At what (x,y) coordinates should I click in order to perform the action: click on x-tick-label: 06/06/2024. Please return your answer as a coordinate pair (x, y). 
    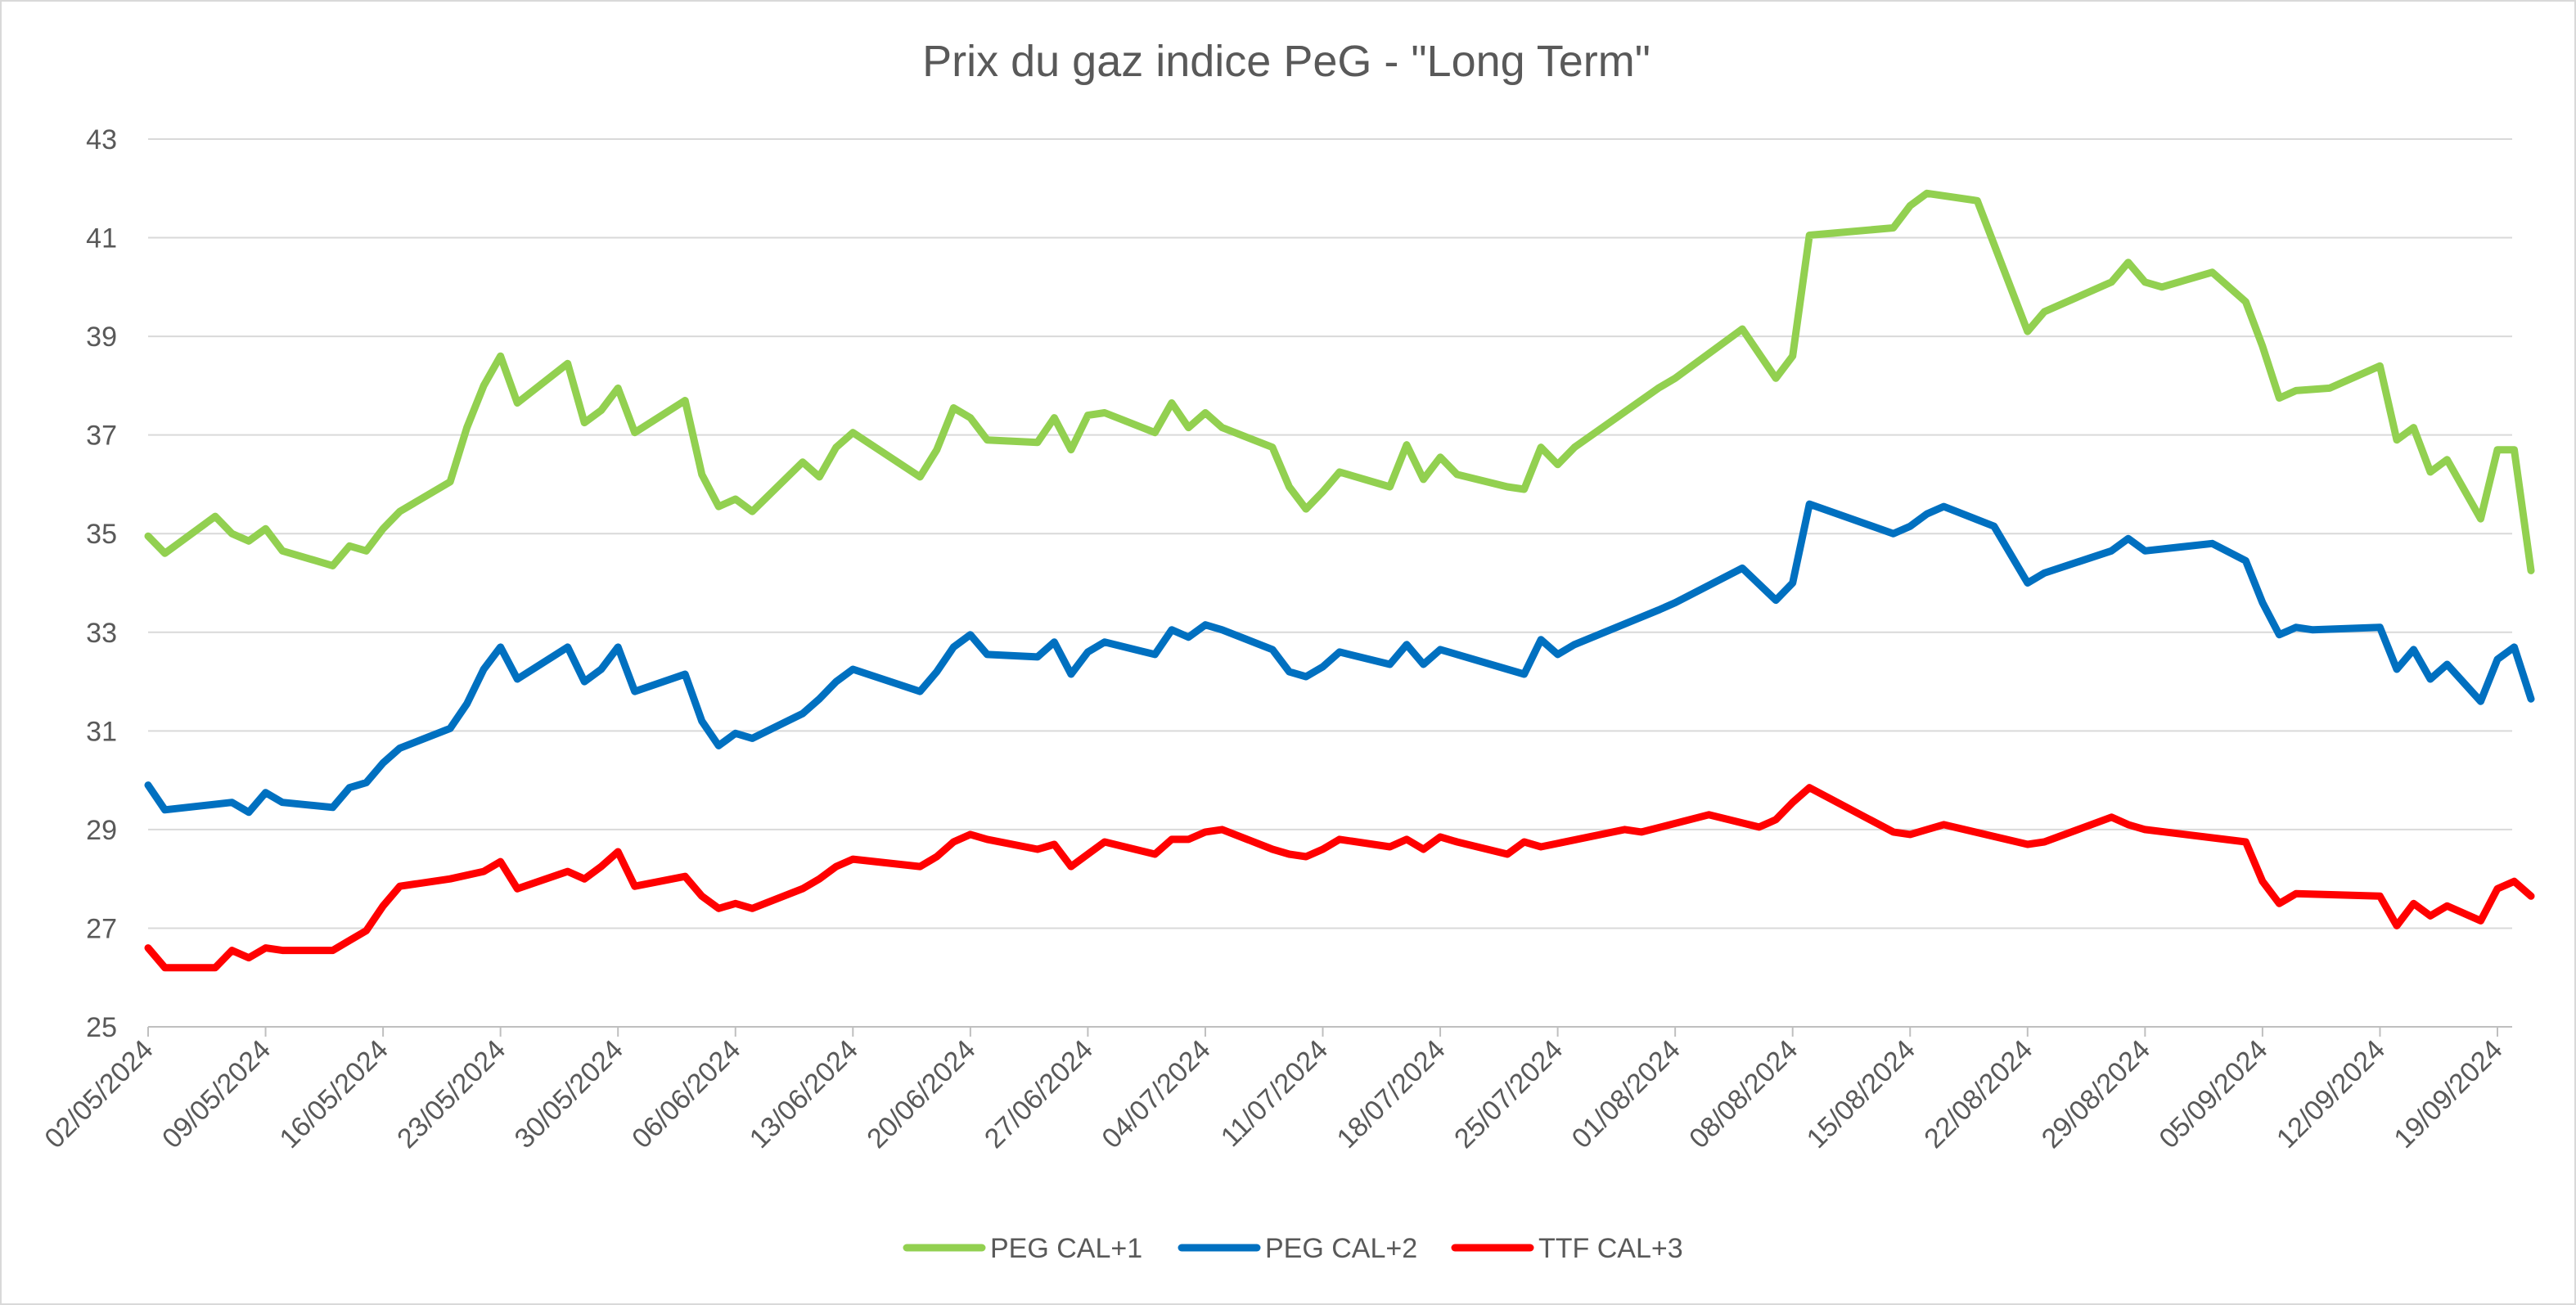
    Looking at the image, I should click on (686, 1094).